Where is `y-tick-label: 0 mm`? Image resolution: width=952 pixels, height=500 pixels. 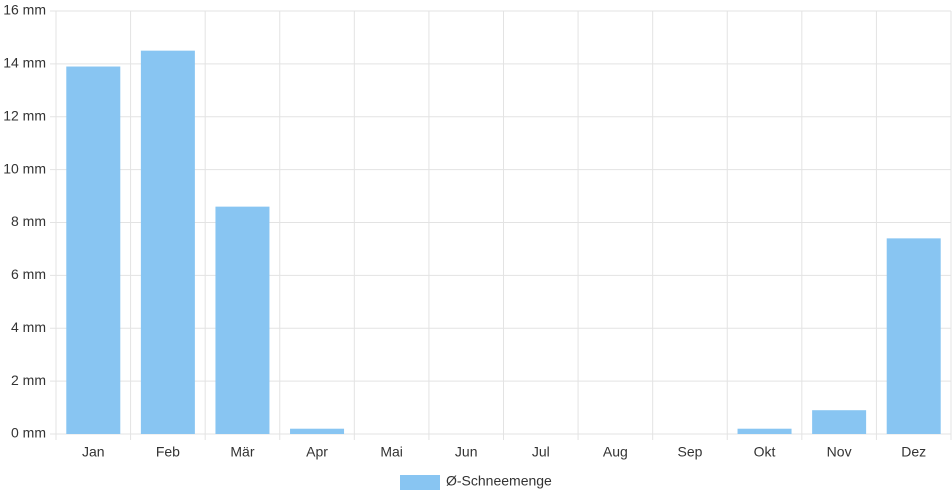
y-tick-label: 0 mm is located at coordinates (28, 433).